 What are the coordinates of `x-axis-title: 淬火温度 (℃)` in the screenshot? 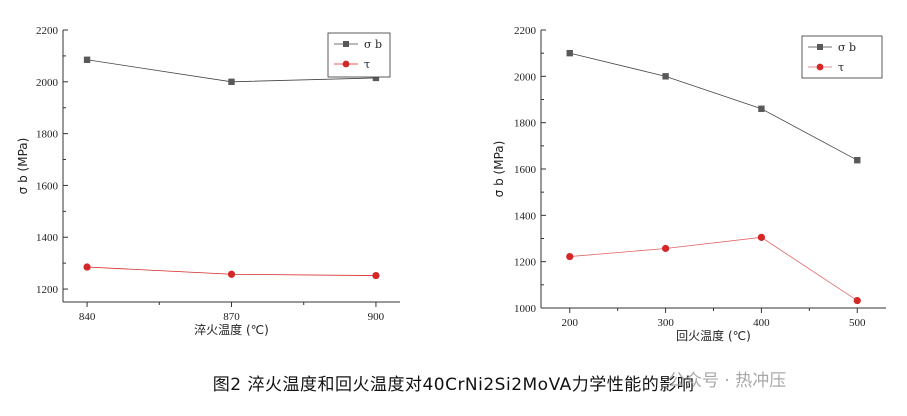 It's located at (231, 329).